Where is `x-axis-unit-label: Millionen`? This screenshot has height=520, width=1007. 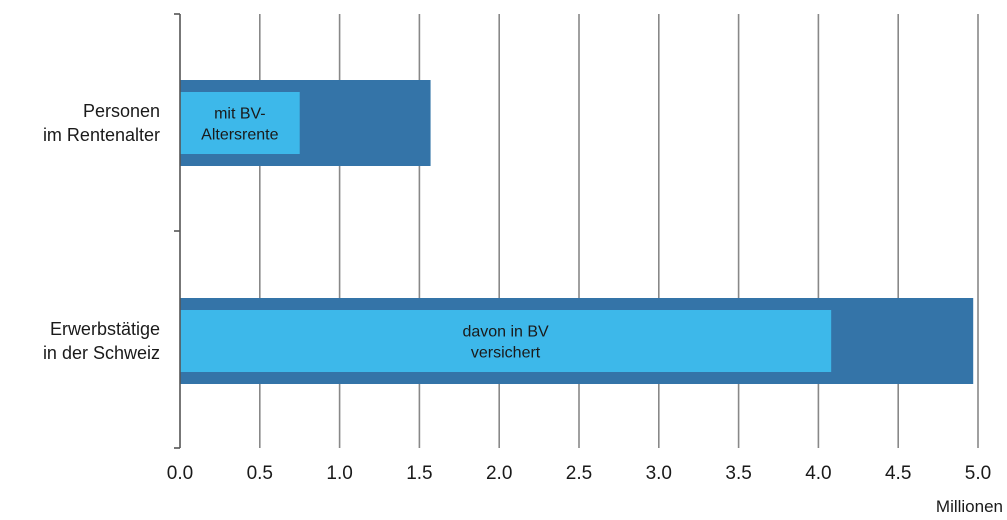
x-axis-unit-label: Millionen is located at coordinates (969, 506).